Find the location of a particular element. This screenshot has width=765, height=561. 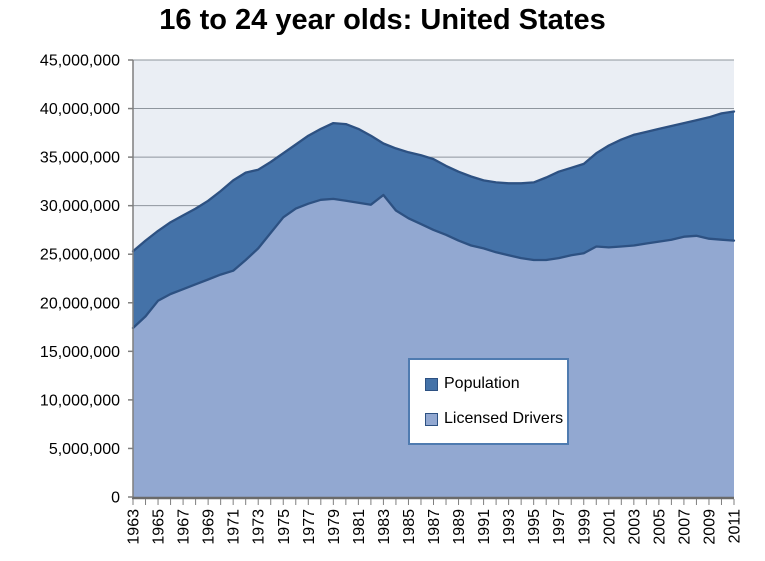

x-tick-label: 1977 is located at coordinates (309, 527).